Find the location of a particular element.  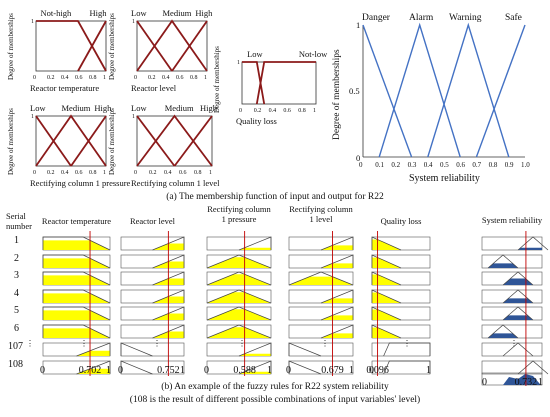

row-serial: 107 is located at coordinates (15, 346).